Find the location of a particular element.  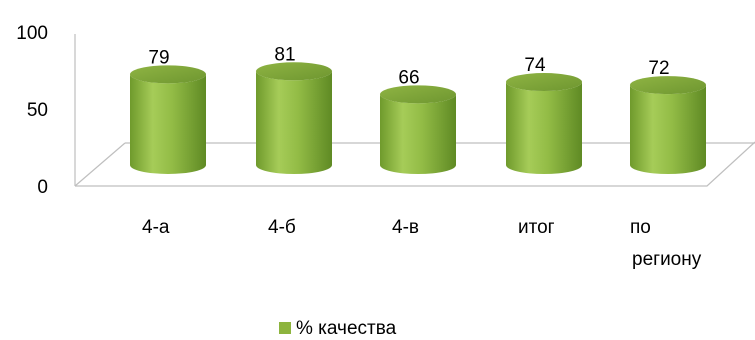

data-label: 66 is located at coordinates (408, 77).